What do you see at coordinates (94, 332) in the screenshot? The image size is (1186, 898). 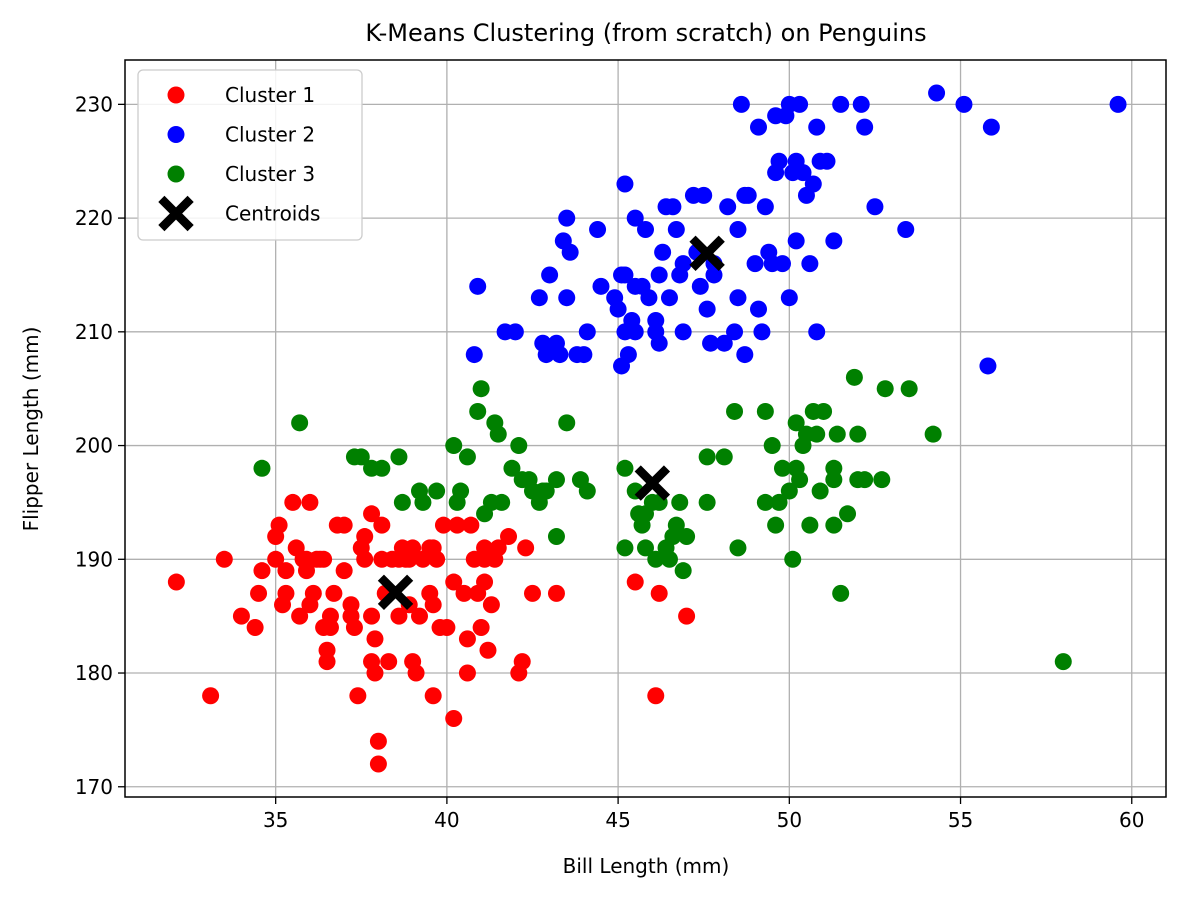 I see `y-tick-label: 210` at bounding box center [94, 332].